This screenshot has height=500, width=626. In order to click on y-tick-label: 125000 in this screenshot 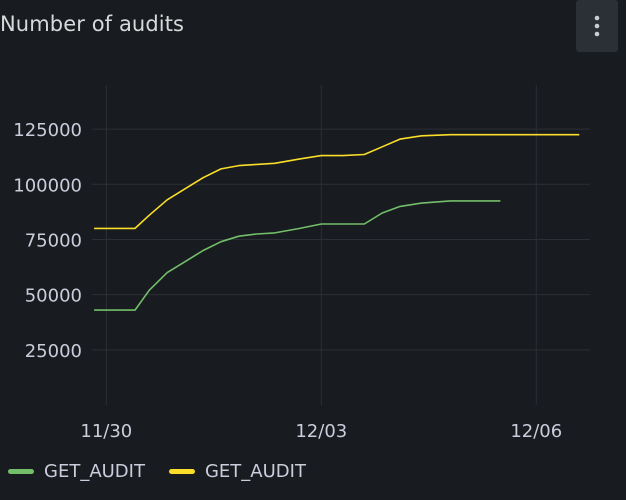, I will do `click(47, 130)`.